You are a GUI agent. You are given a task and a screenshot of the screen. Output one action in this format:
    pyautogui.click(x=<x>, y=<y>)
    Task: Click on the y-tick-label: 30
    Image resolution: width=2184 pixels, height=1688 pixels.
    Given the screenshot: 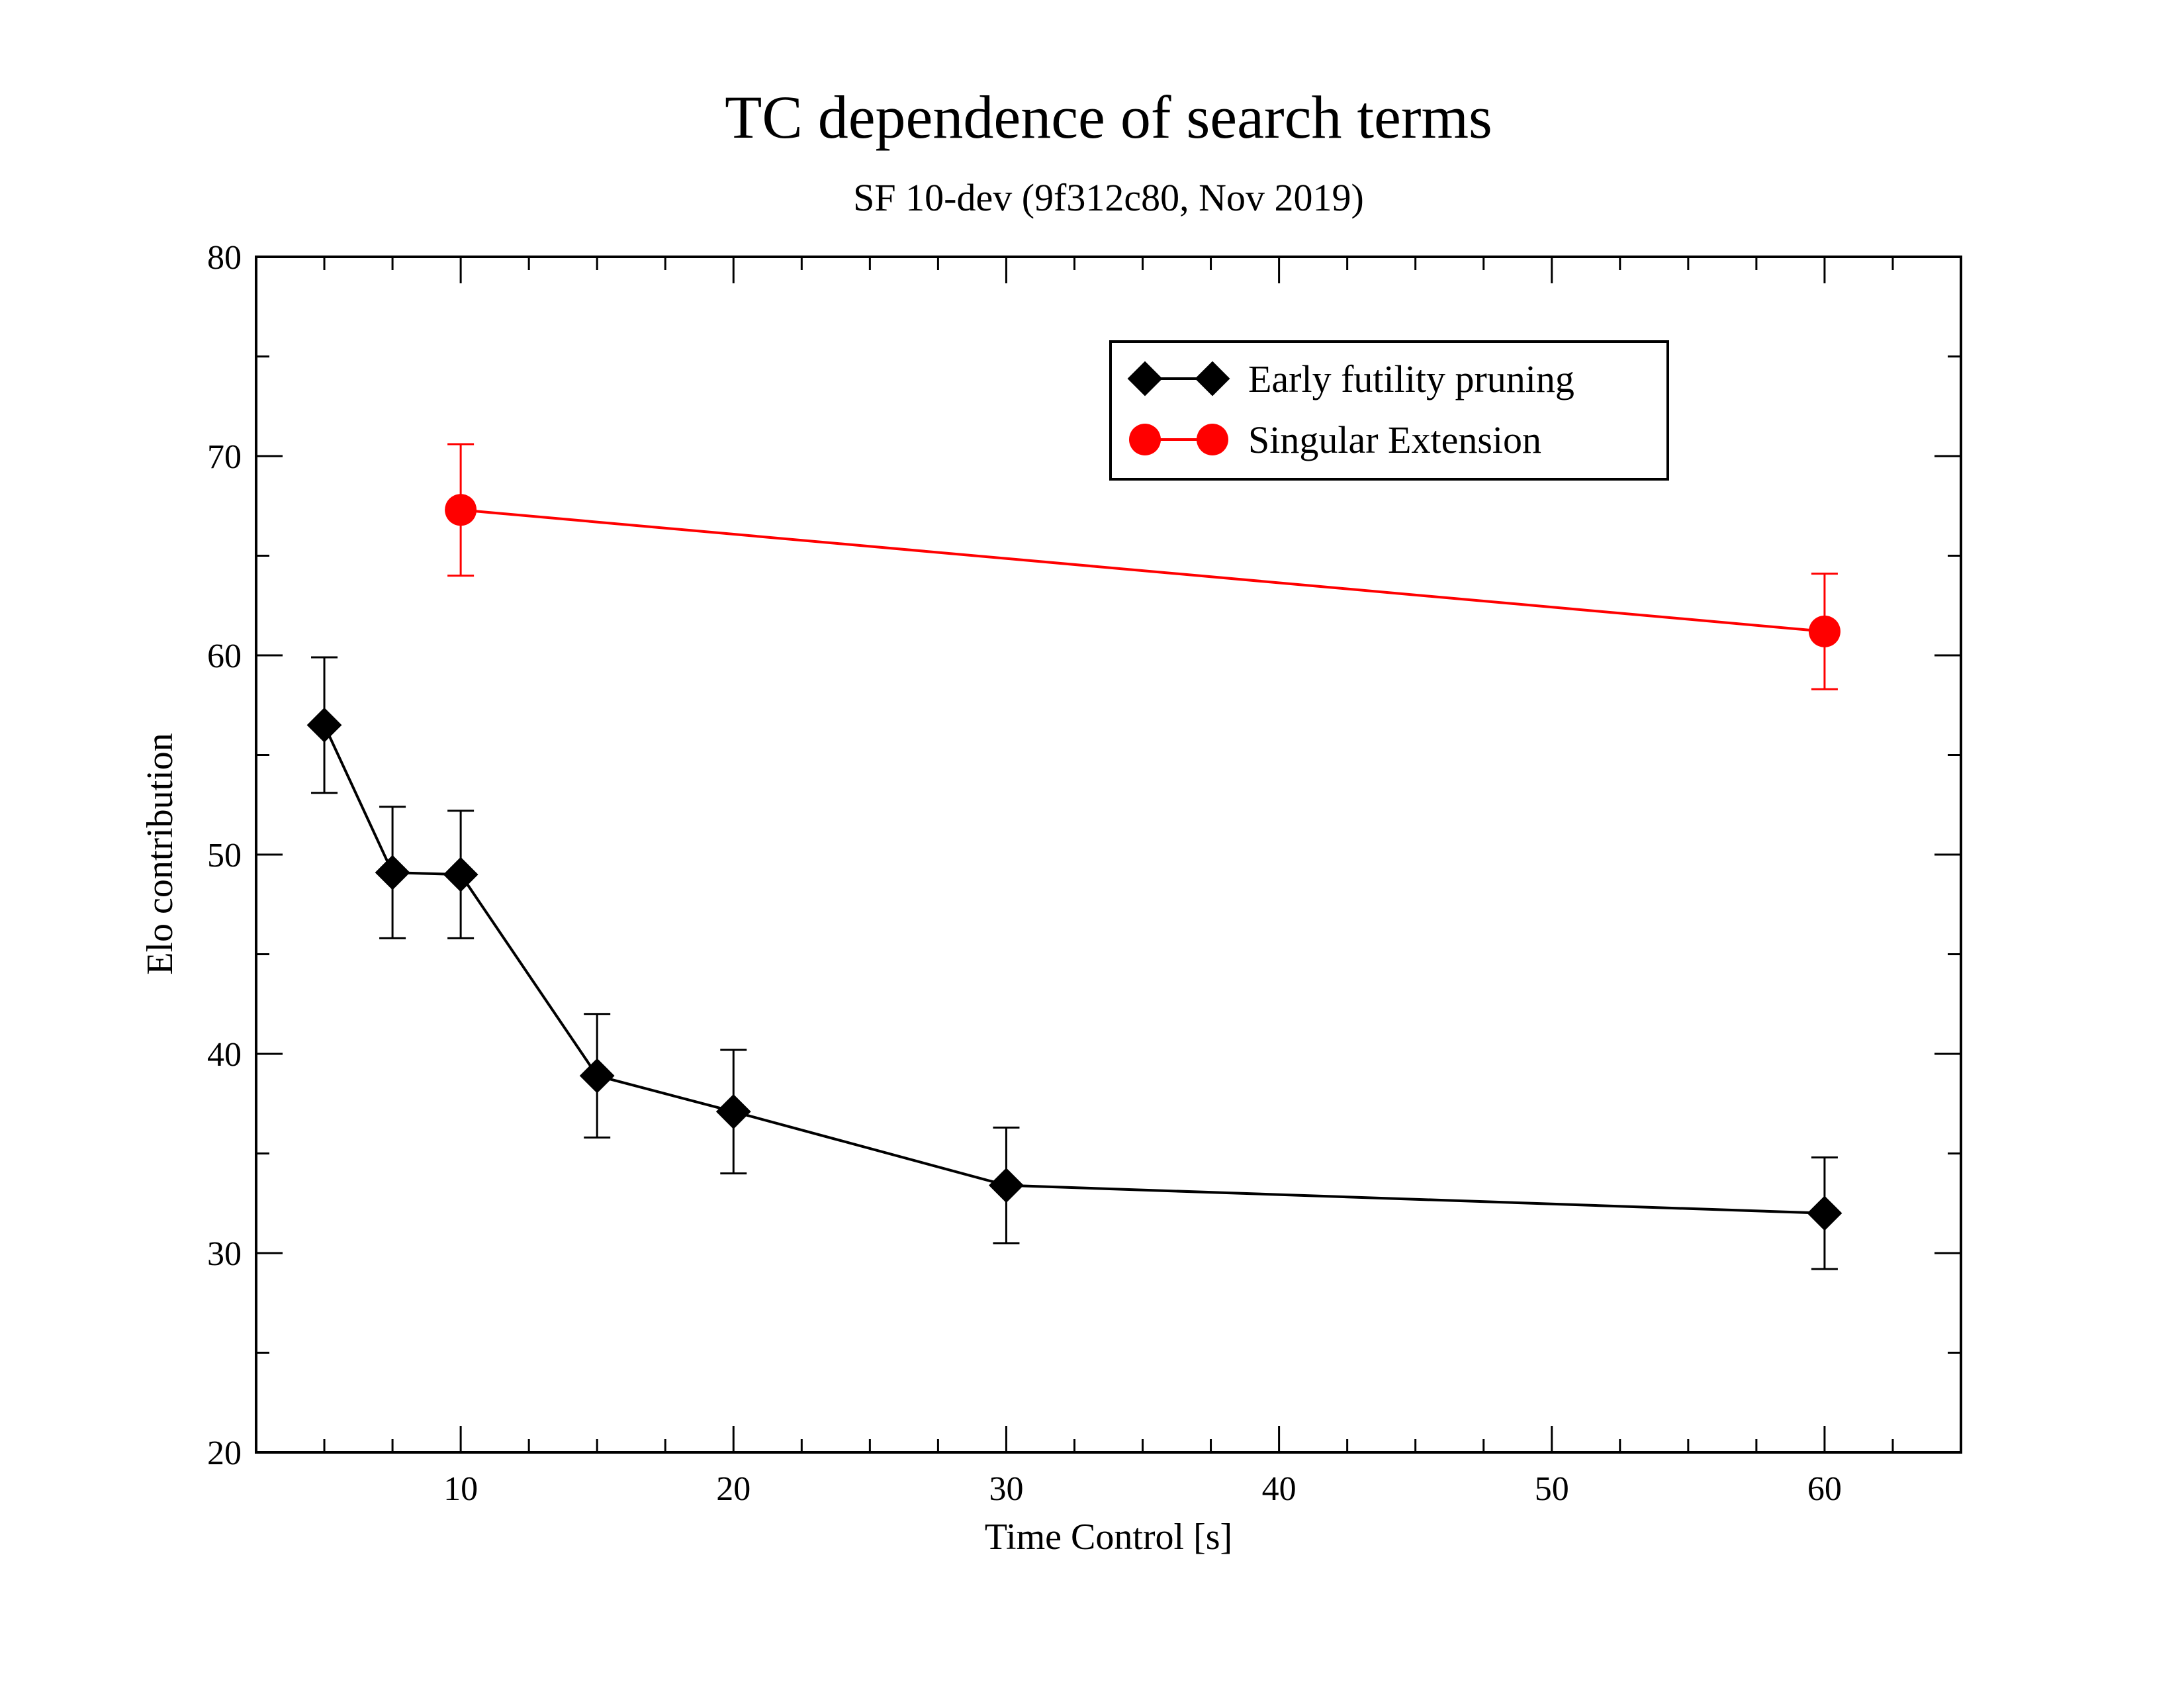 What is the action you would take?
    pyautogui.click(x=224, y=1254)
    